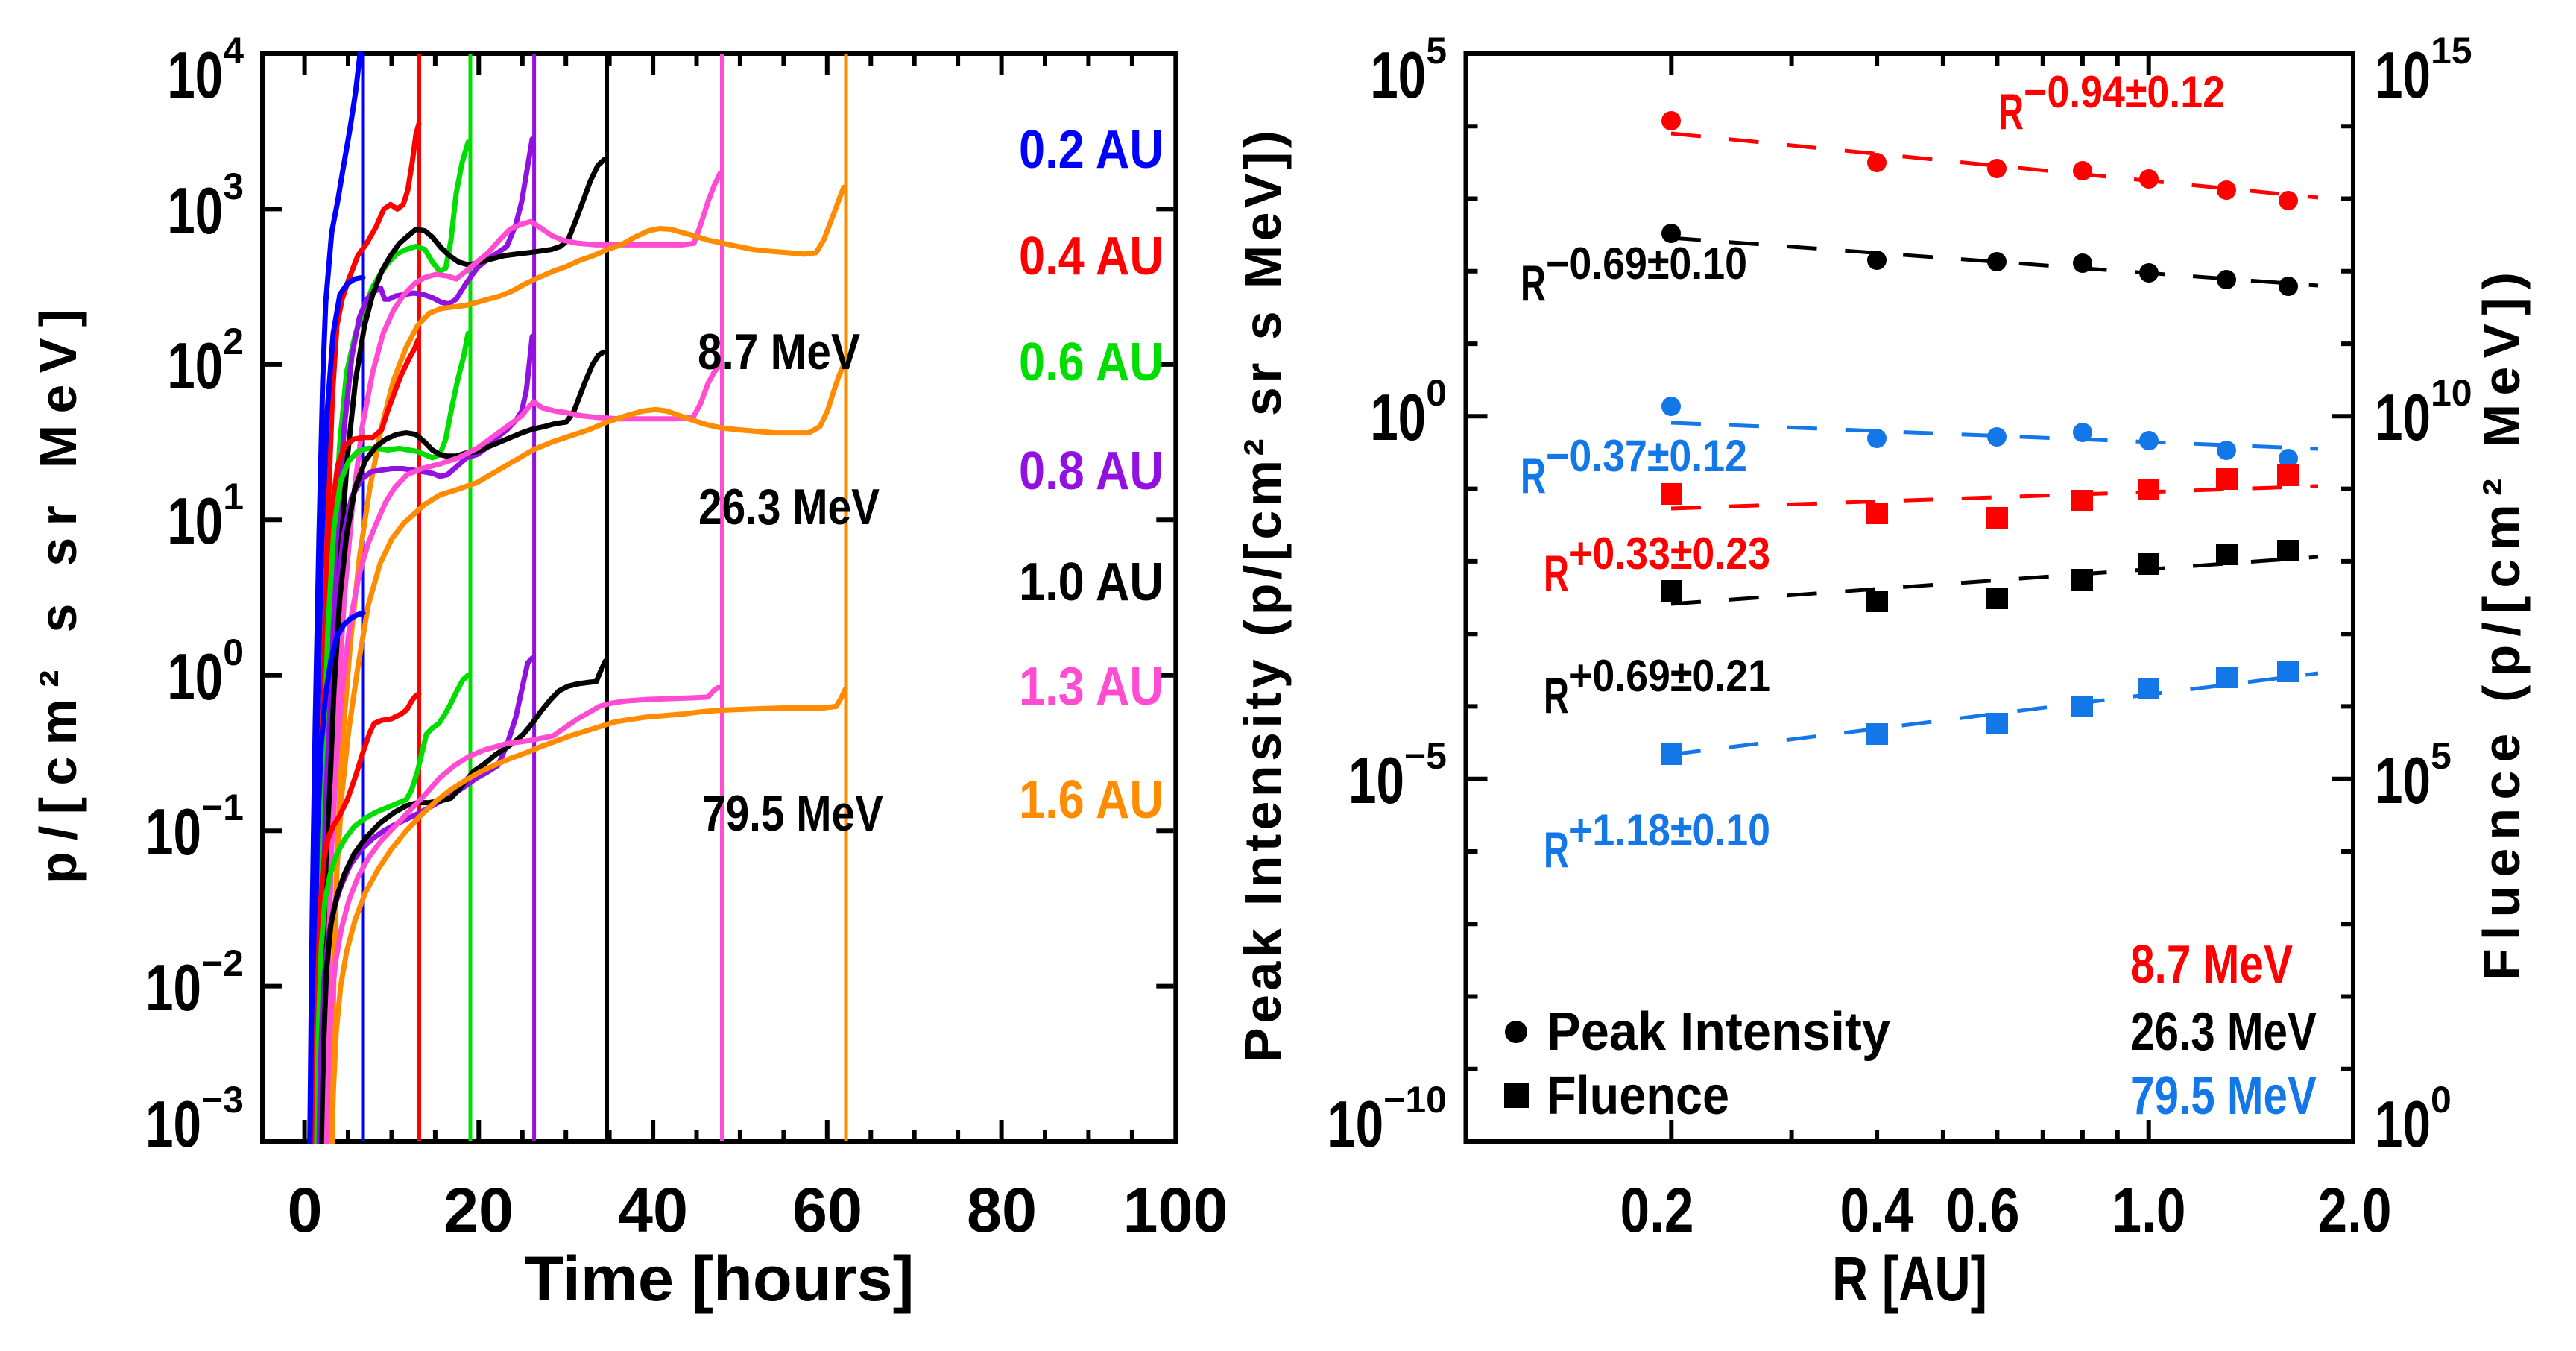  Describe the element at coordinates (195, 983) in the screenshot. I see `svg-text: 10⁻²` at that location.